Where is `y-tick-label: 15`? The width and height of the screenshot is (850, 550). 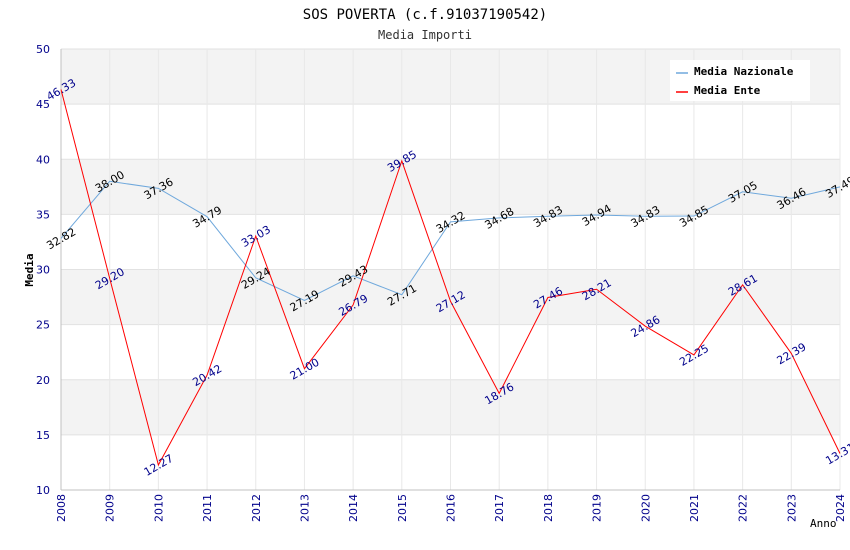 y-tick-label: 15 is located at coordinates (43, 435).